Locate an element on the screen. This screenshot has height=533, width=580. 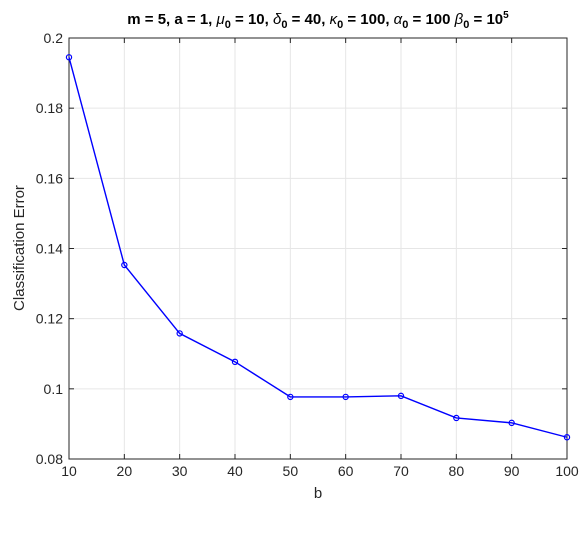
title-part: = 100 is located at coordinates (431, 19).